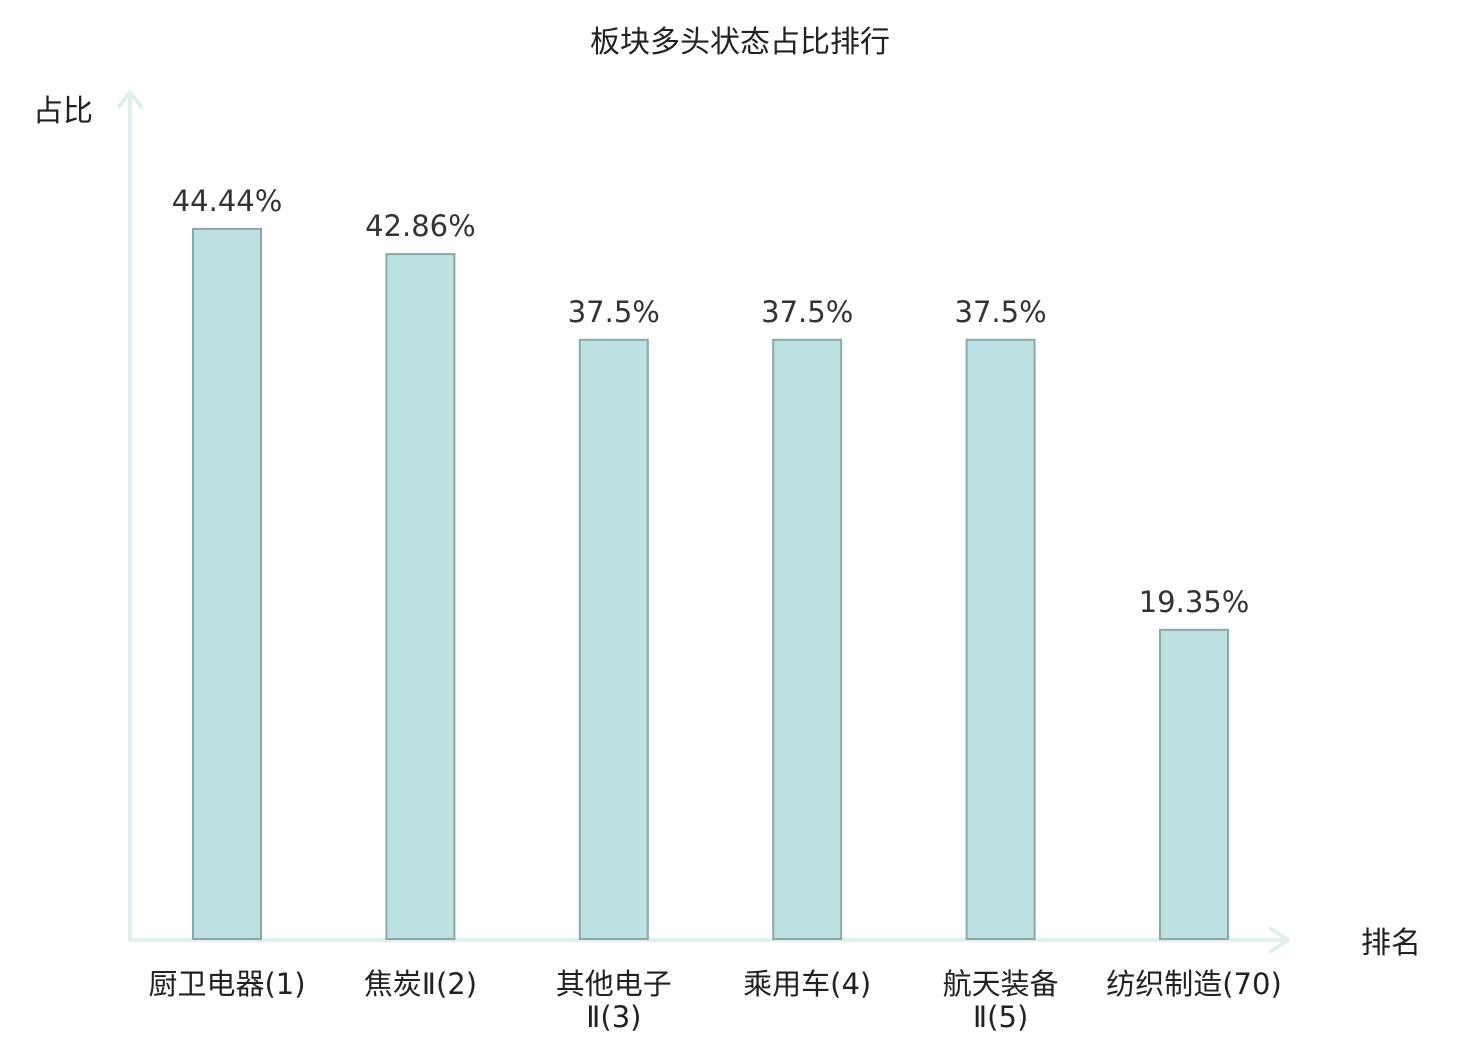 Image resolution: width=1480 pixels, height=1040 pixels. I want to click on category-label: 乘用车(4), so click(807, 984).